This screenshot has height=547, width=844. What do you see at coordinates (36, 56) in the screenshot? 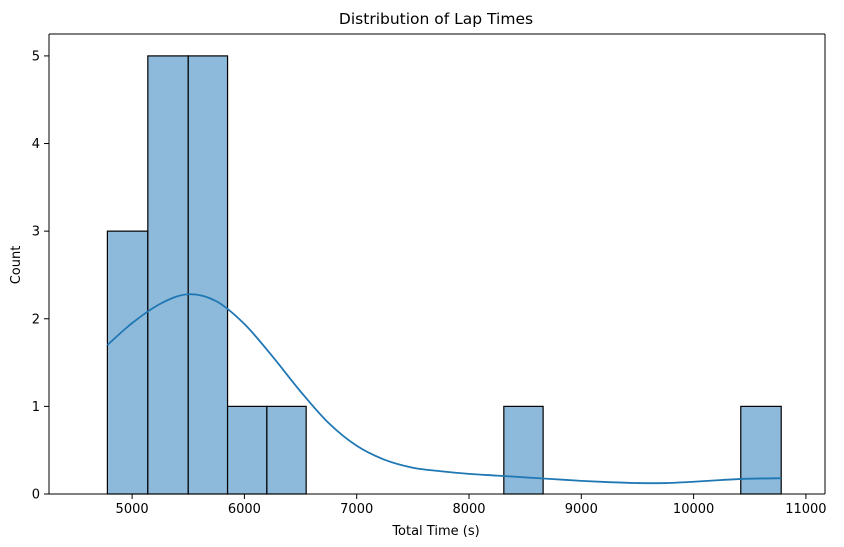
I see `y-tick-label: 5` at bounding box center [36, 56].